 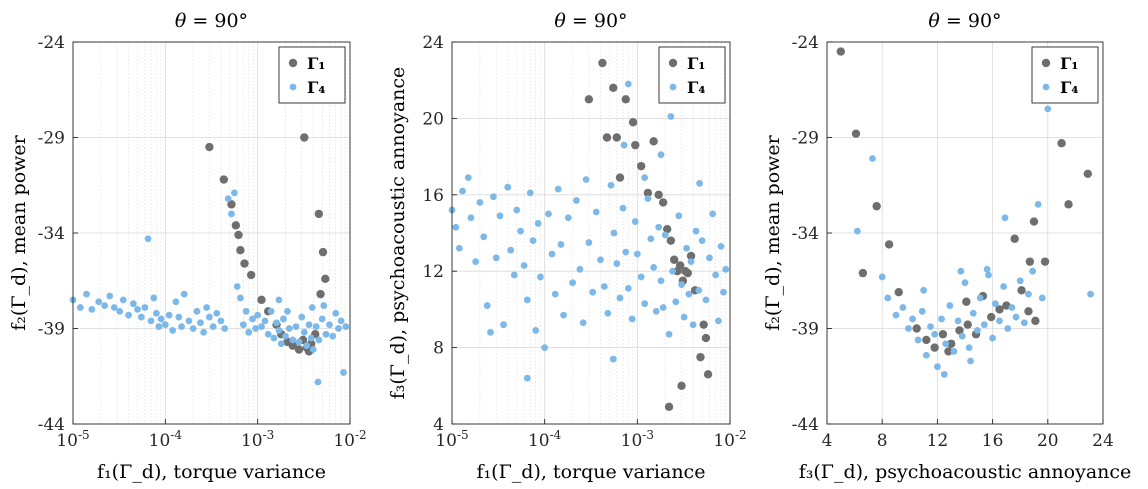 I want to click on y-tick-label: -24, so click(x=51, y=43).